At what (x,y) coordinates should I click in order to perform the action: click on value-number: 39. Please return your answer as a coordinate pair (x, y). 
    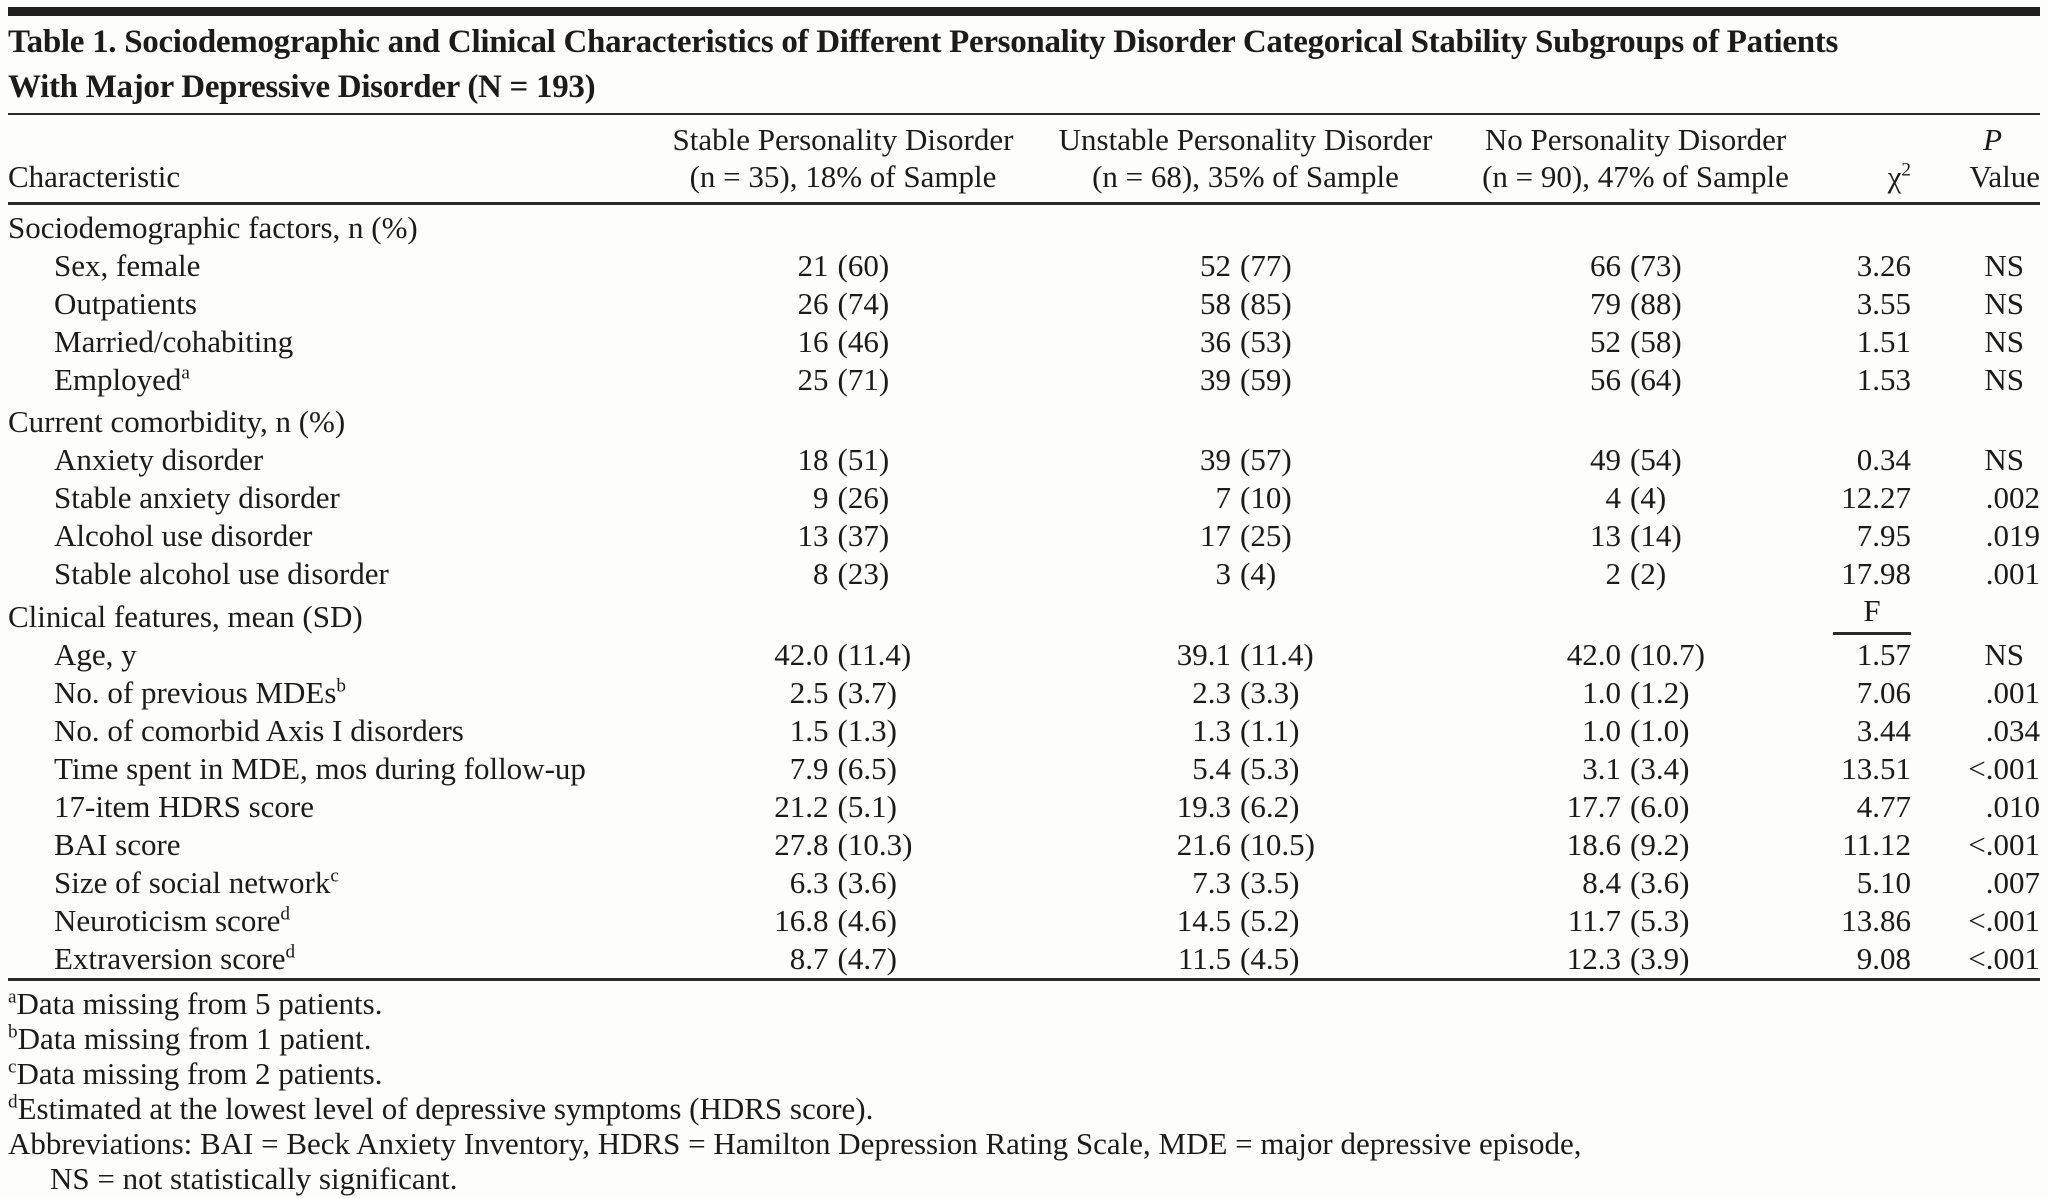
    Looking at the image, I should click on (1215, 459).